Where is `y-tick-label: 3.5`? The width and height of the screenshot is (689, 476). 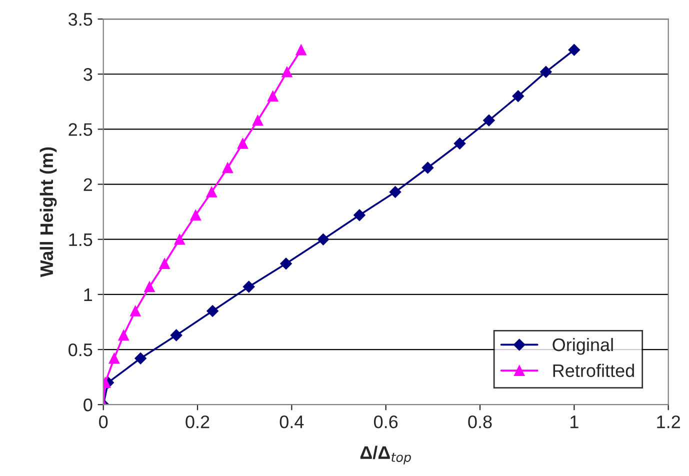 y-tick-label: 3.5 is located at coordinates (80, 19).